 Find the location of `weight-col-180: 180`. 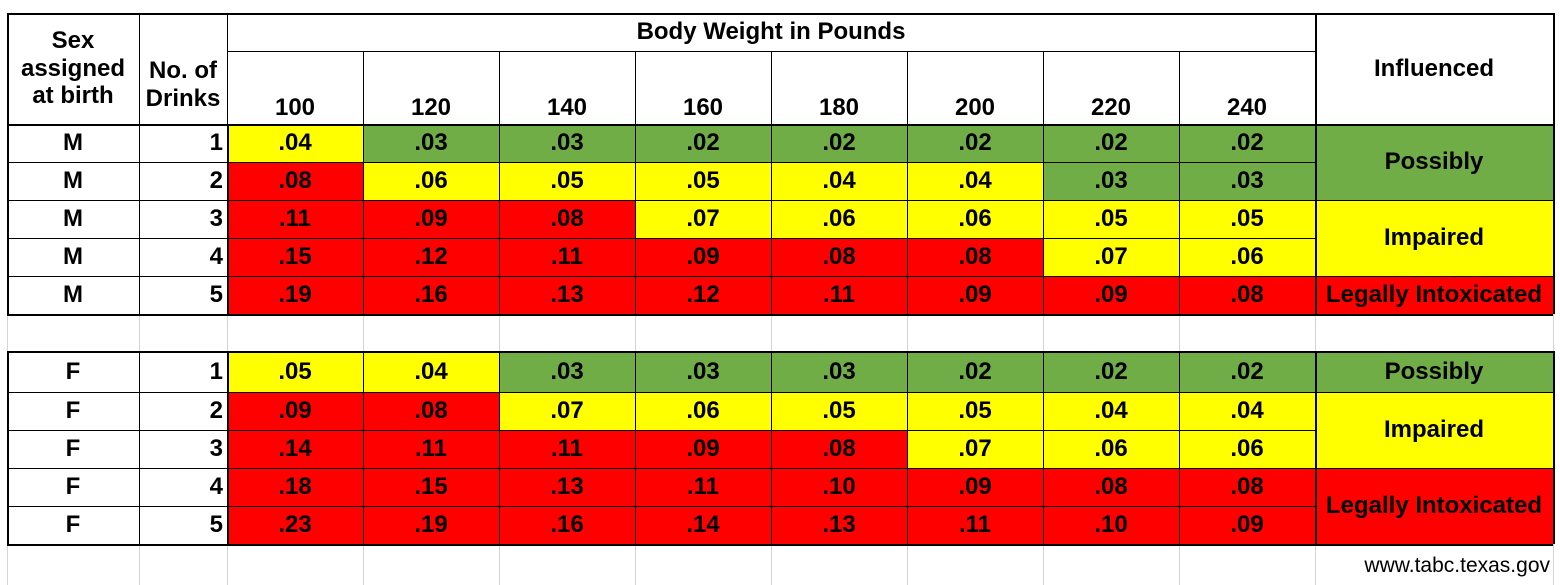

weight-col-180: 180 is located at coordinates (839, 108).